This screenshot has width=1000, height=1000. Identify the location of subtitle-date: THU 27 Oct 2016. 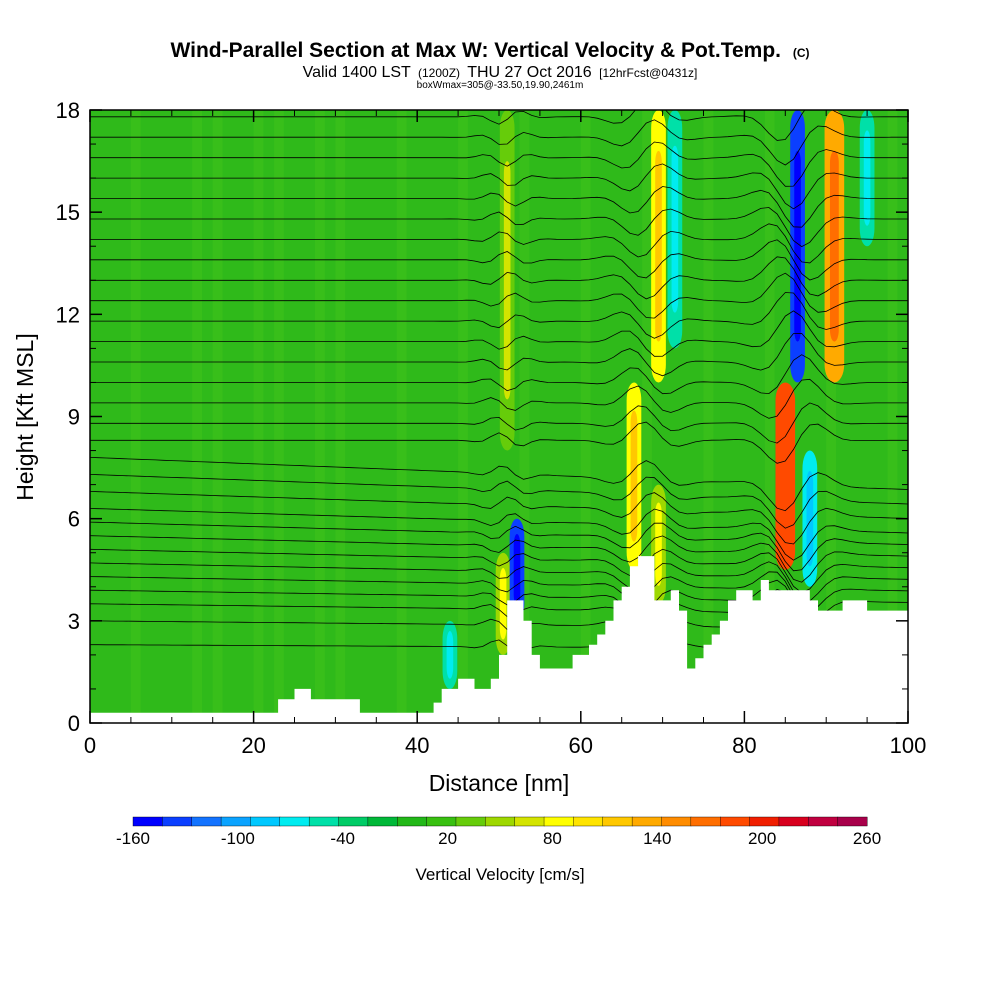
(529, 72).